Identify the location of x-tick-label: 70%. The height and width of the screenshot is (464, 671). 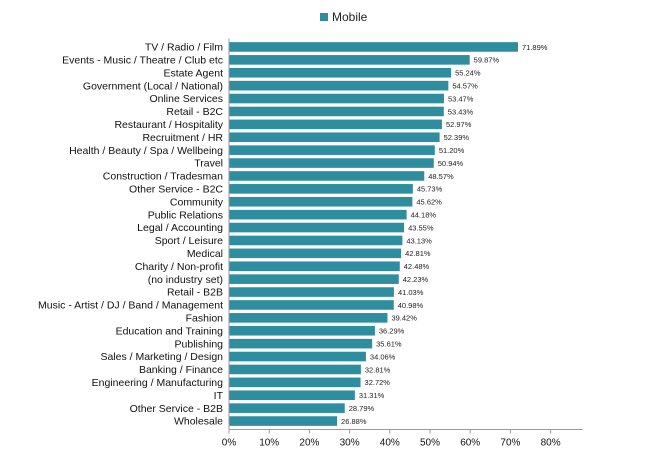
(510, 443).